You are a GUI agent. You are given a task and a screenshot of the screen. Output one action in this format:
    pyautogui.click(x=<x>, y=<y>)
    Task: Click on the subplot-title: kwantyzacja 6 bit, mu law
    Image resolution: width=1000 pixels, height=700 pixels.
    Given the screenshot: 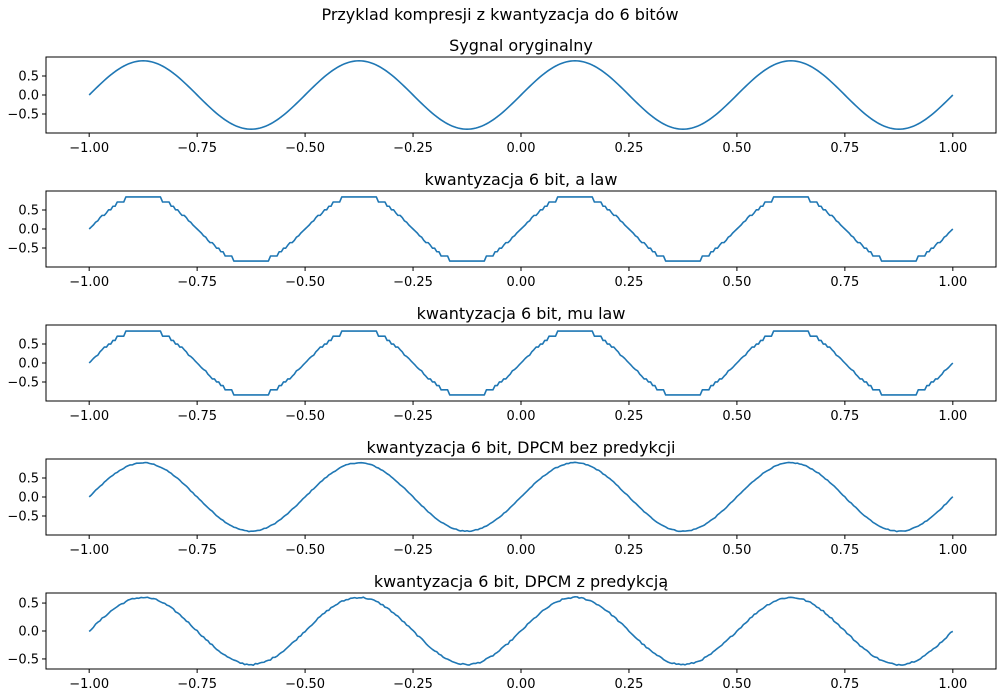 What is the action you would take?
    pyautogui.click(x=521, y=313)
    